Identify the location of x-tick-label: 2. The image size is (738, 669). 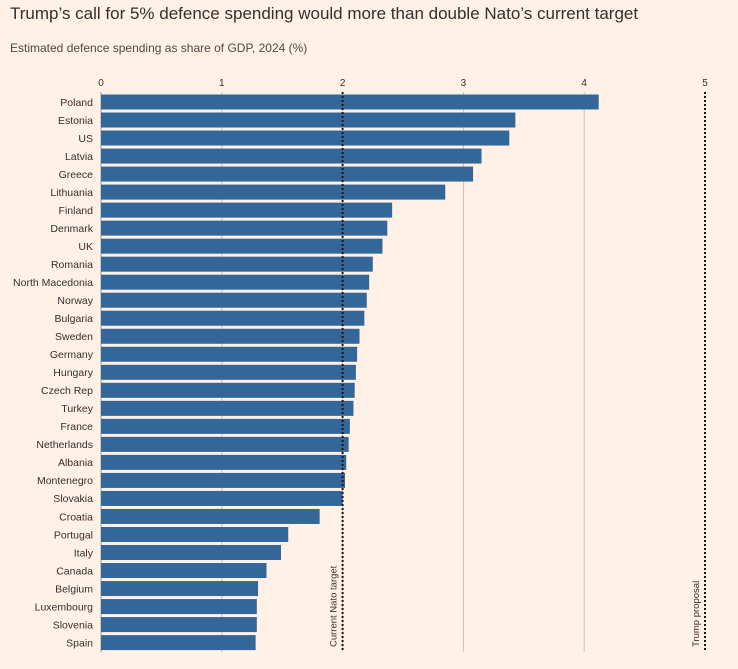
(343, 83).